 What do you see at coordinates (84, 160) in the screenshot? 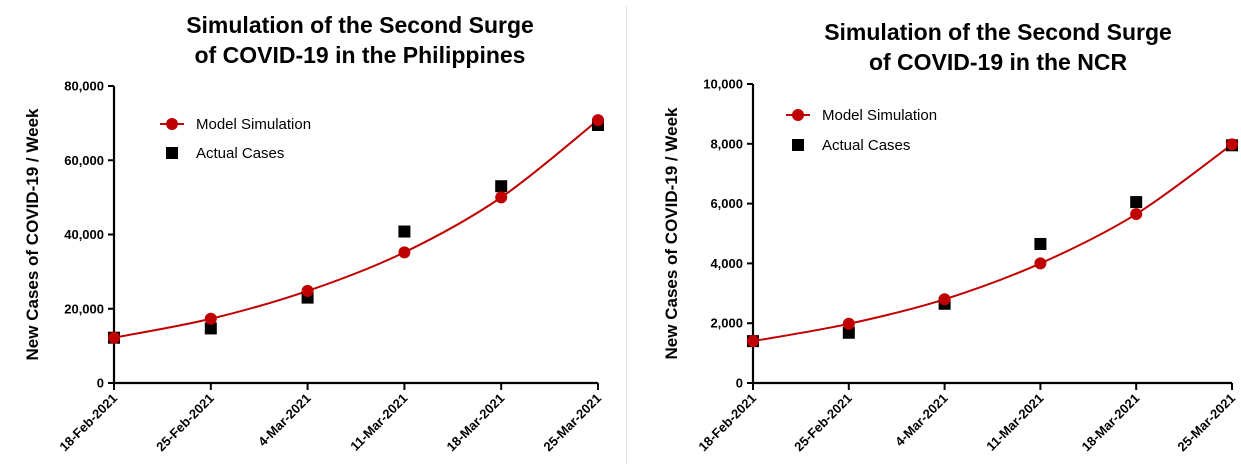
I see `y-tick-label: 60,000` at bounding box center [84, 160].